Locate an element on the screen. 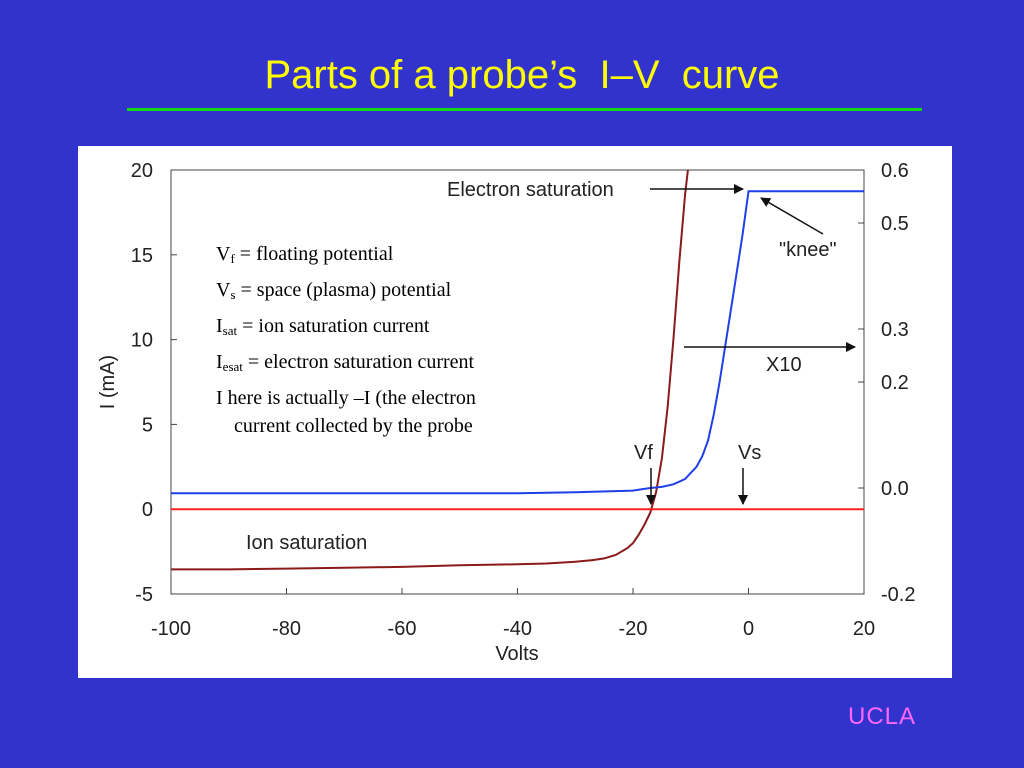 The height and width of the screenshot is (768, 1024). definition-symbol: current collected by the probe is located at coordinates (353, 426).